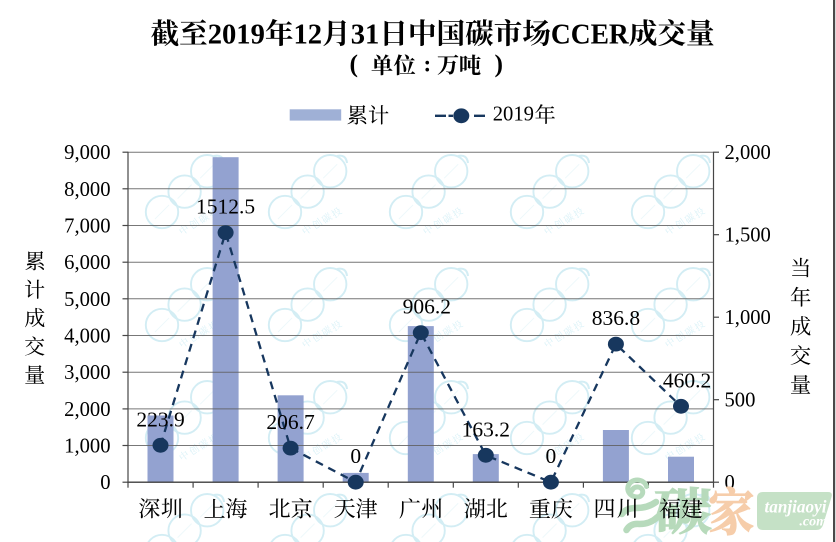  Describe the element at coordinates (740, 401) in the screenshot. I see `svg-text: 500` at that location.